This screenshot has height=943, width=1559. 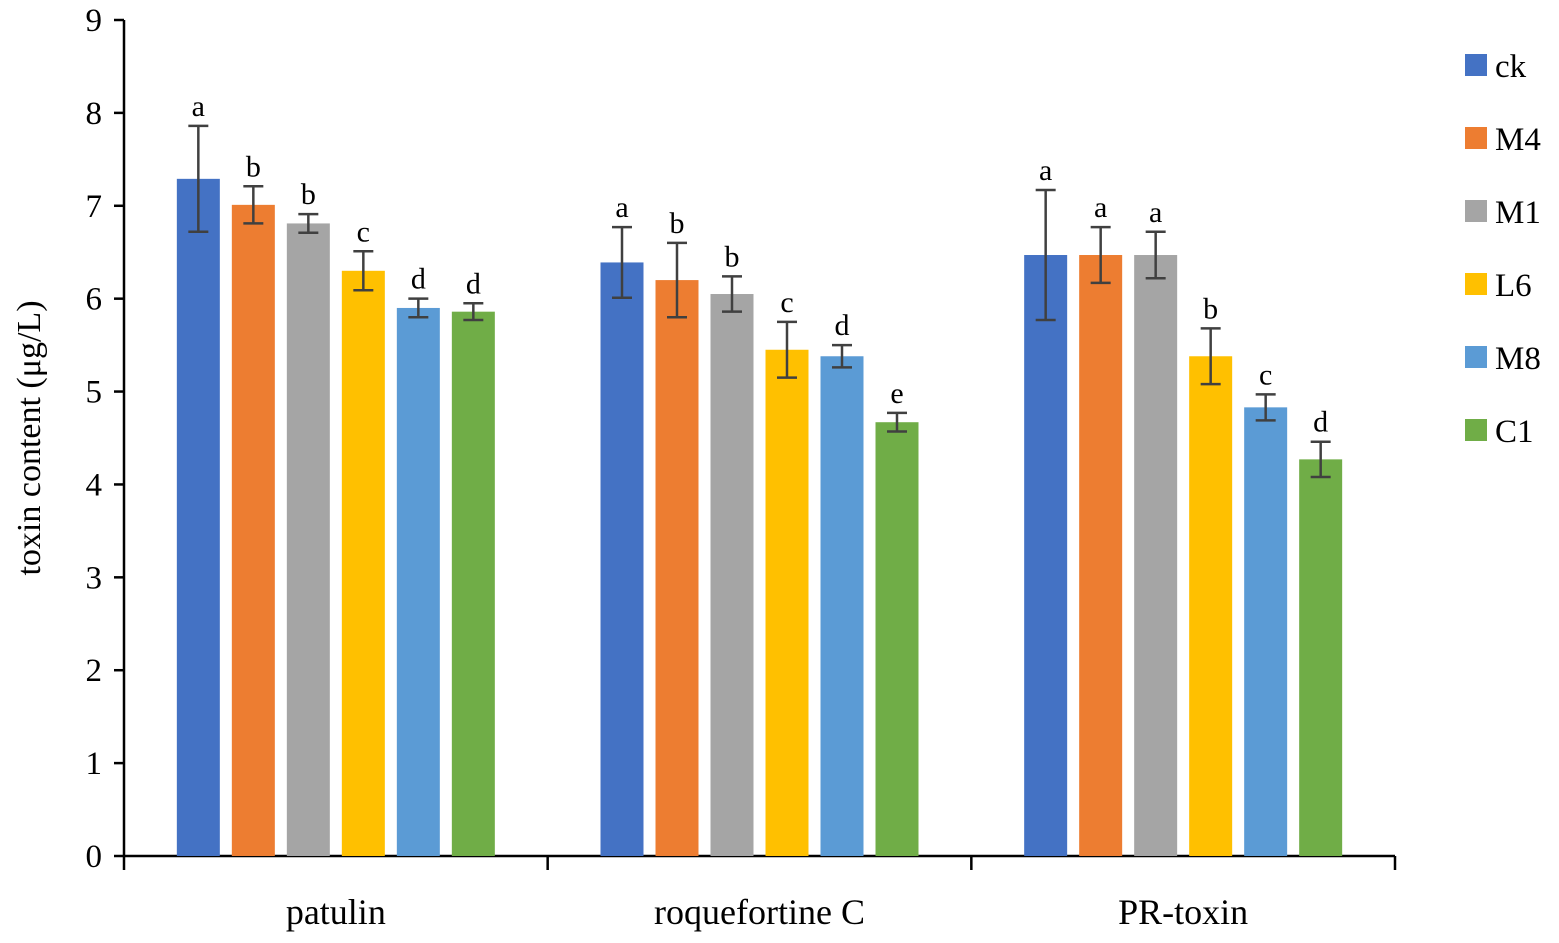 What do you see at coordinates (1514, 432) in the screenshot?
I see `legend-label: C1` at bounding box center [1514, 432].